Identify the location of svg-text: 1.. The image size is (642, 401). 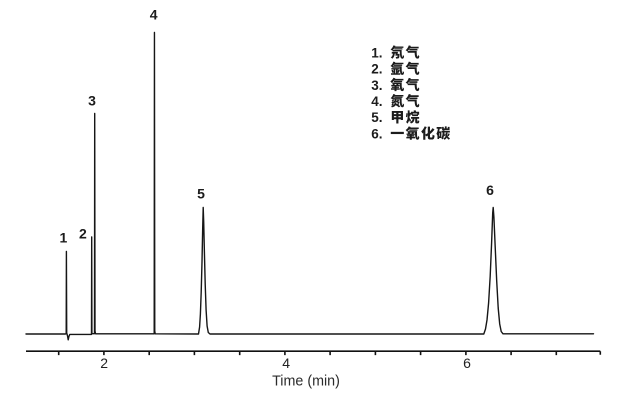
(376, 52).